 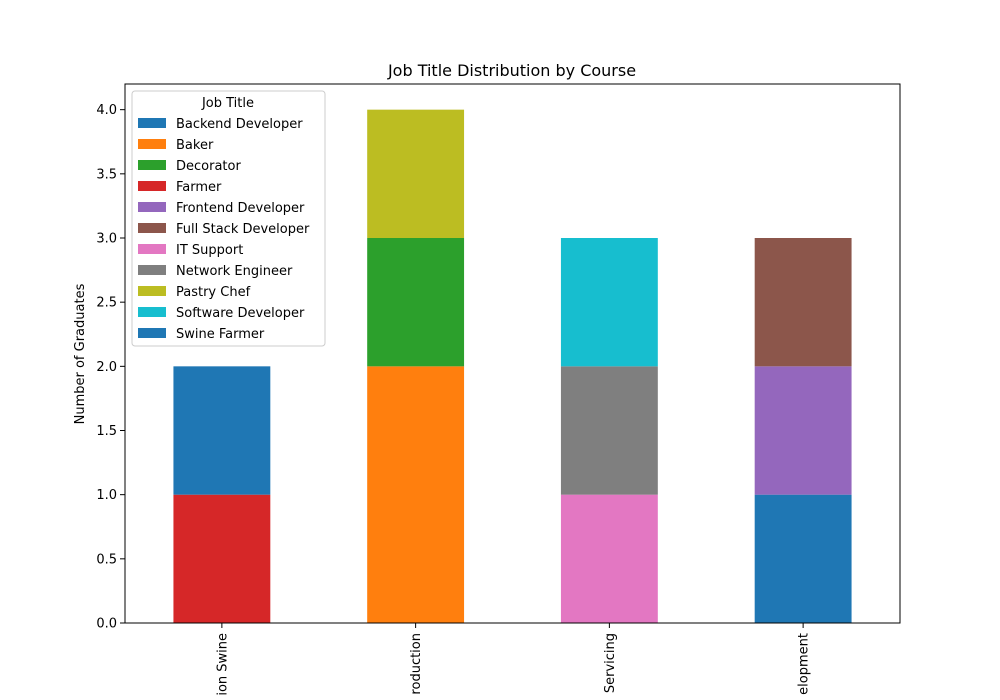 What do you see at coordinates (106, 239) in the screenshot?
I see `y-tick-label: 3.0` at bounding box center [106, 239].